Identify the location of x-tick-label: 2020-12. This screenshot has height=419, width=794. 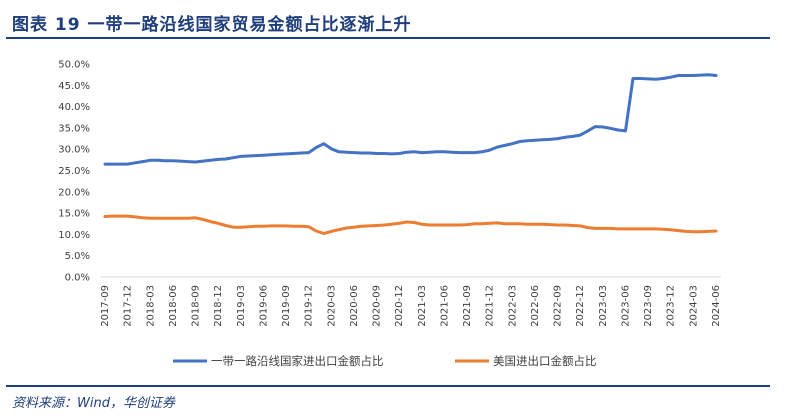
(399, 306).